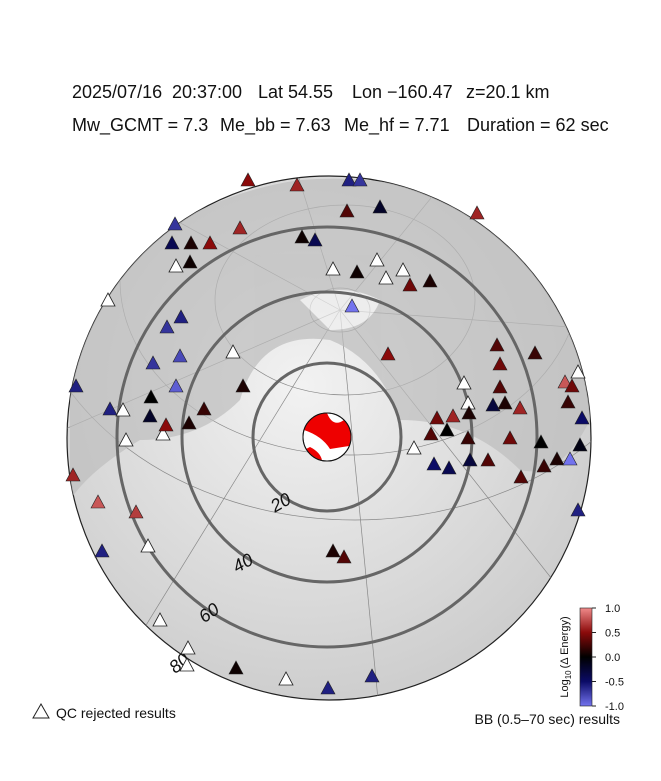  Describe the element at coordinates (547, 719) in the screenshot. I see `legend-bb: BB (0.5–70 sec) results` at that location.